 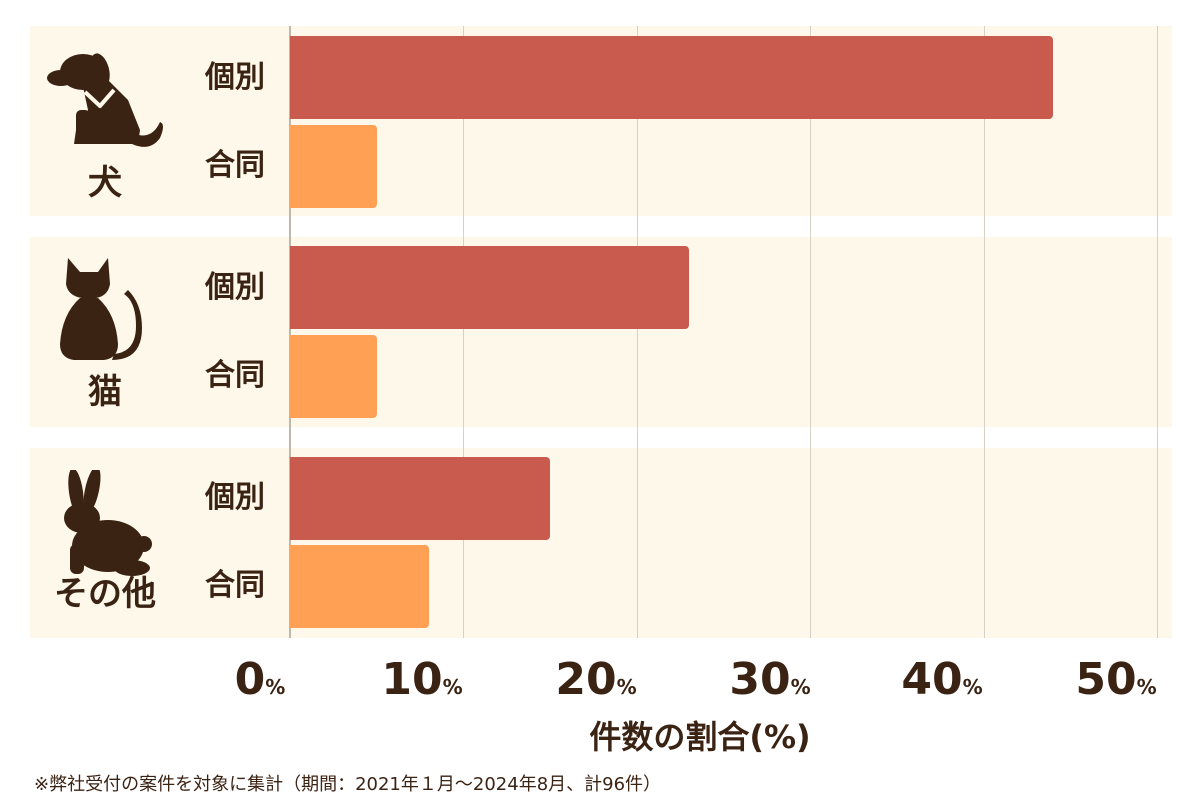 What do you see at coordinates (1106, 679) in the screenshot?
I see `x-tick-50-value: 50` at bounding box center [1106, 679].